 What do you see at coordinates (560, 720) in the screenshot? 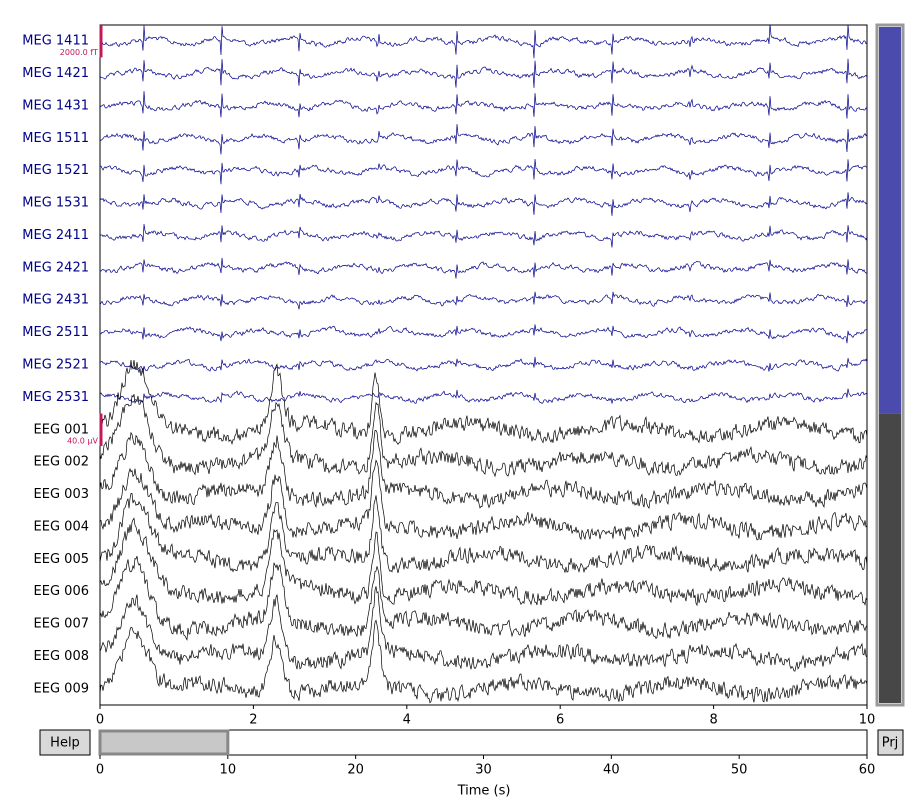
I see `x-tick-label: 6` at bounding box center [560, 720].